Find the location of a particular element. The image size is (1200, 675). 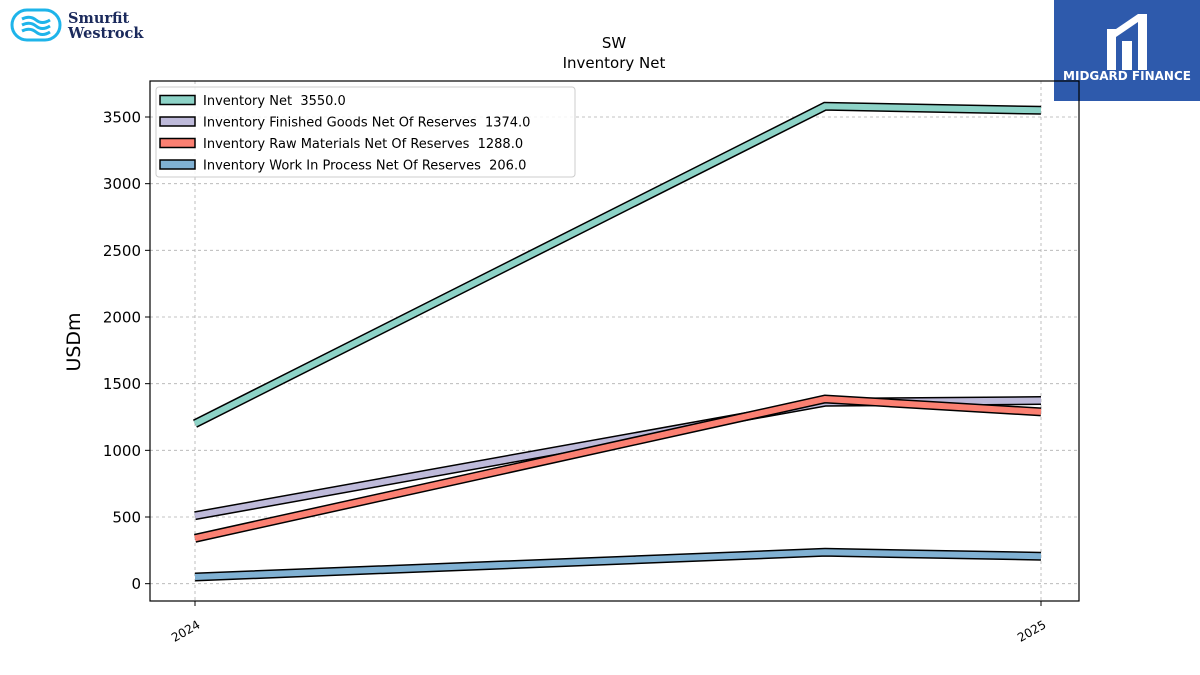

chart-subtitle: Inventory Net is located at coordinates (614, 63).